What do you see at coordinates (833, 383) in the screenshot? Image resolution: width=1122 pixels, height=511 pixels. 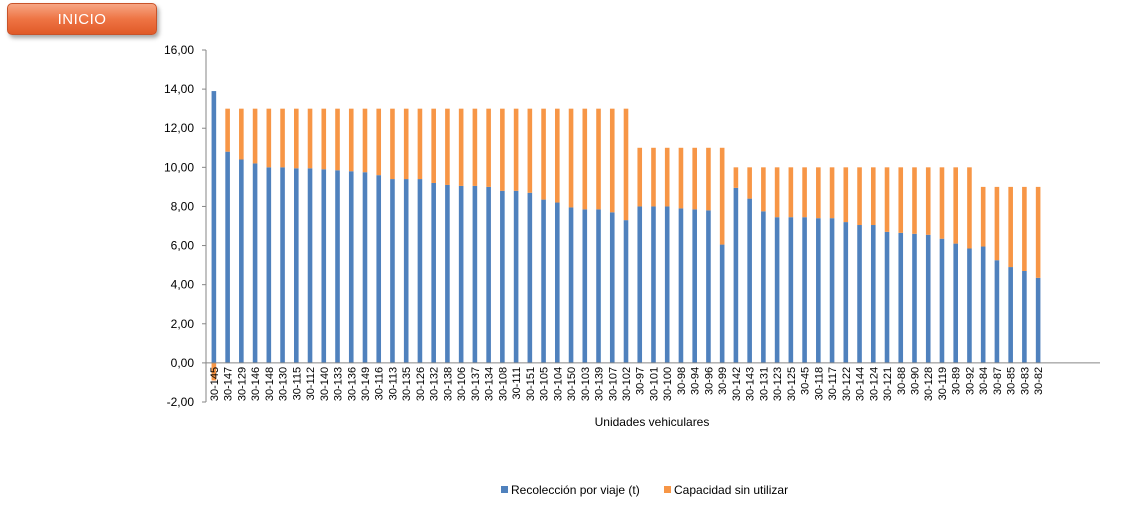 I see `x-tick-label: 30-117` at bounding box center [833, 383].